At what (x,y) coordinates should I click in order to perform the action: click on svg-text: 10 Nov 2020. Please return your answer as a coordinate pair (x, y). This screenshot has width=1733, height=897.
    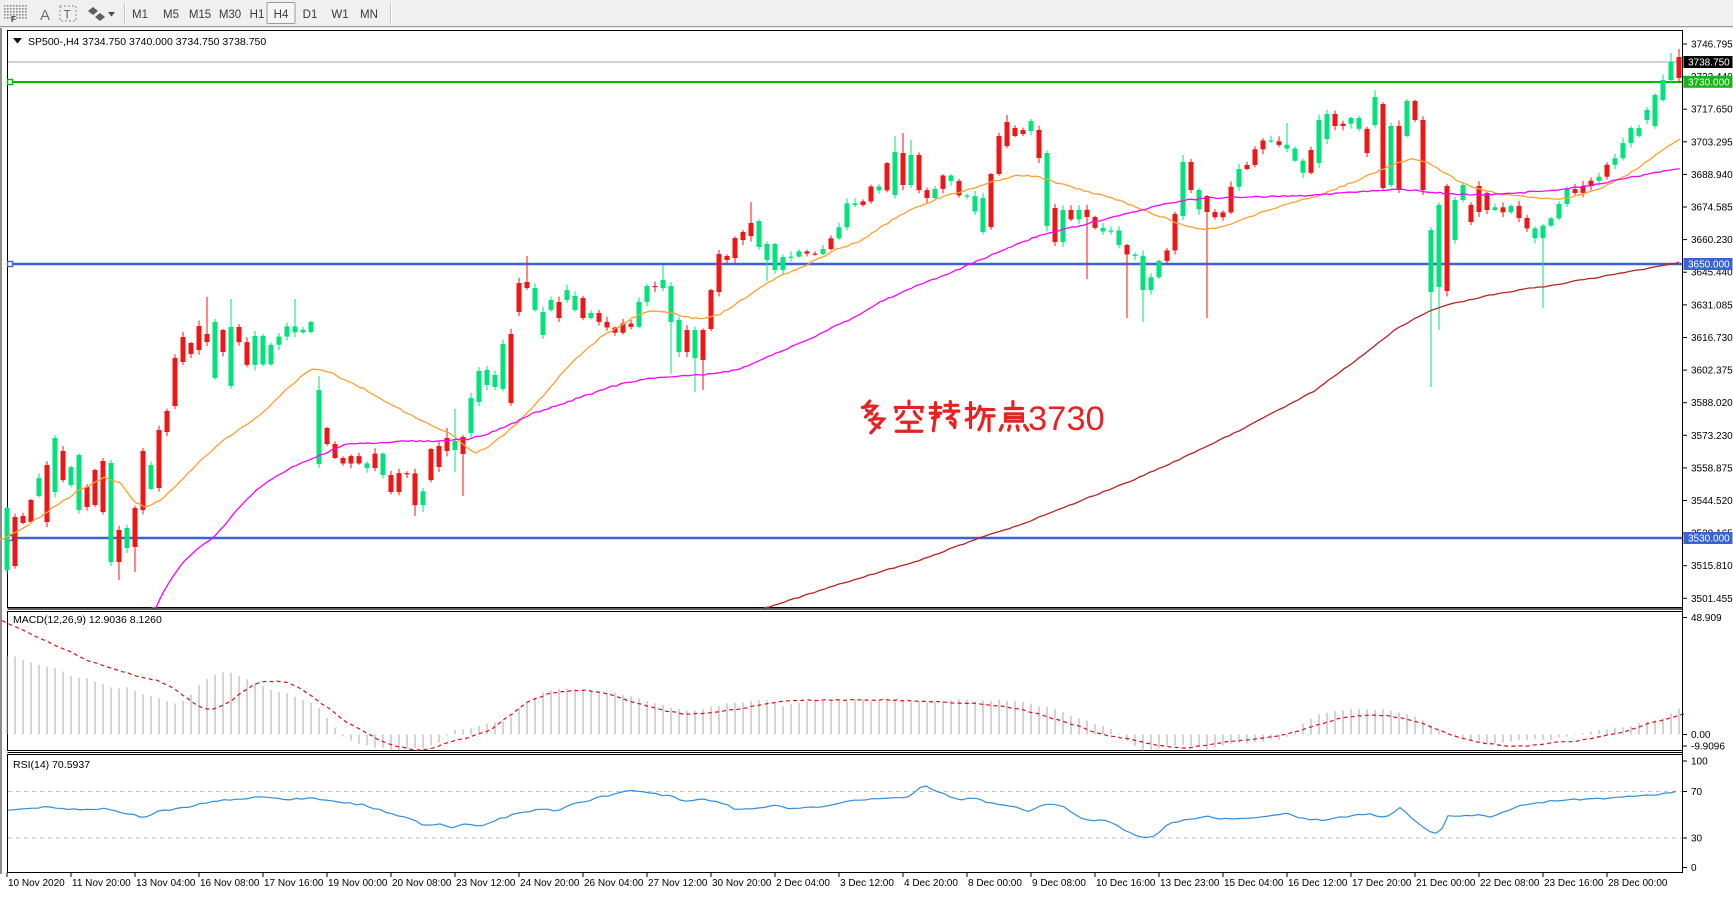
    Looking at the image, I should click on (36, 883).